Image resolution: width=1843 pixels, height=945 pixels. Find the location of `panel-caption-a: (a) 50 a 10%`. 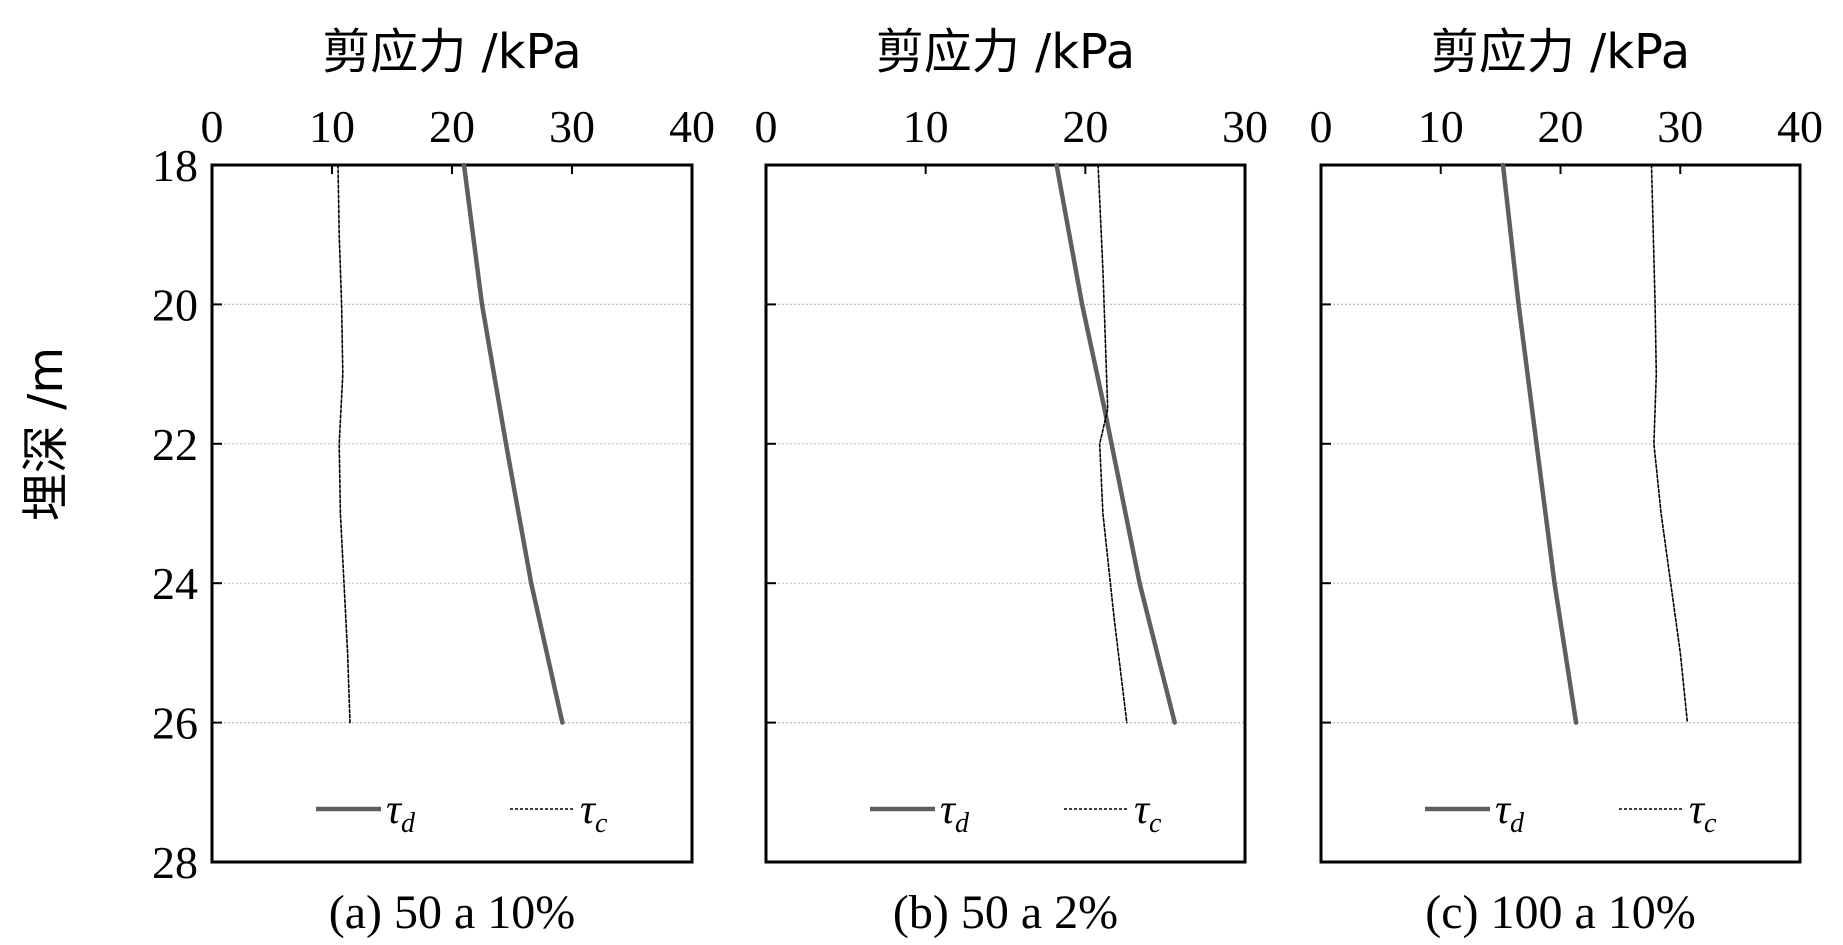

panel-caption-a: (a) 50 a 10% is located at coordinates (452, 912).